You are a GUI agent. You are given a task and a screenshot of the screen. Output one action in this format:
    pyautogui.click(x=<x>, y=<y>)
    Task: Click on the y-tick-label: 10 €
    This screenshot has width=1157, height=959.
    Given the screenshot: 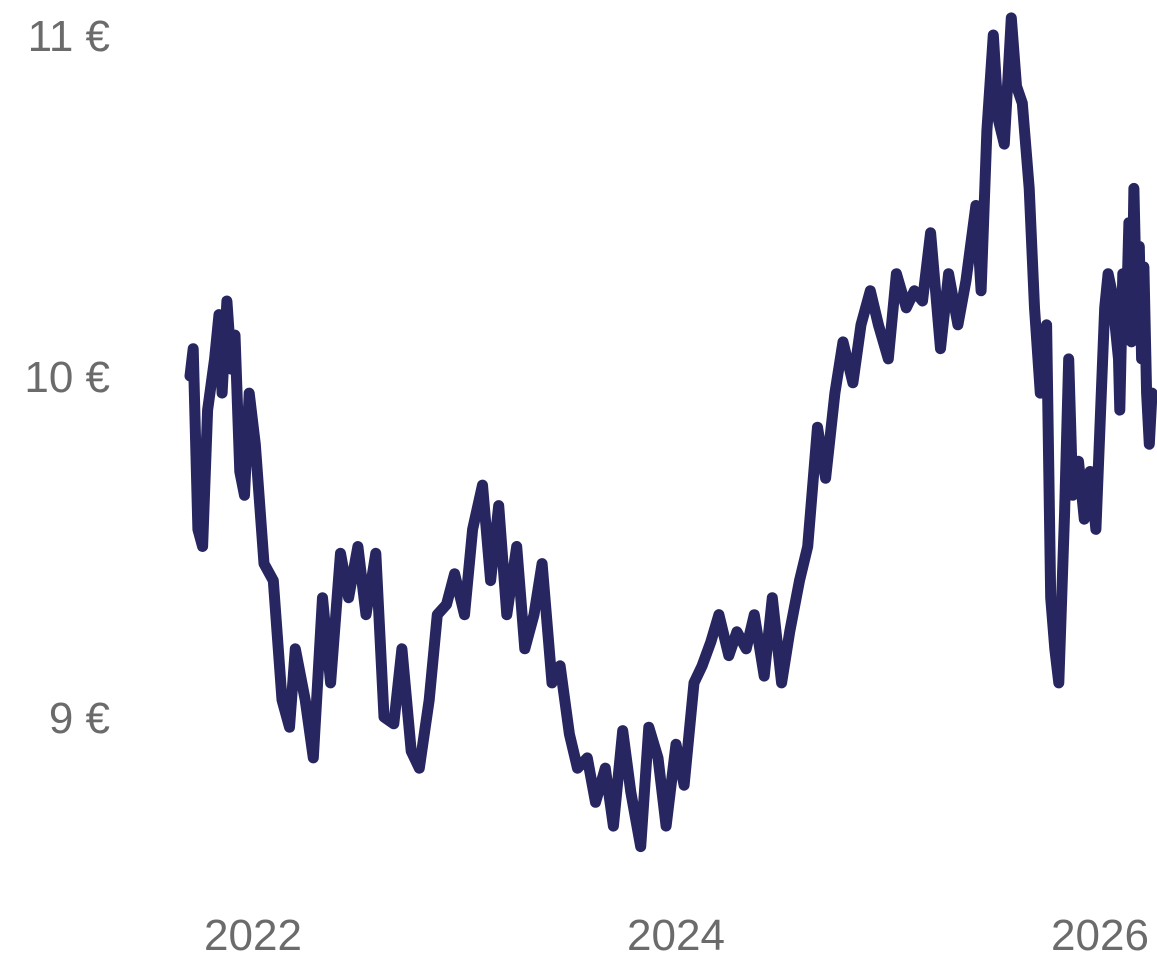 What is the action you would take?
    pyautogui.click(x=67, y=377)
    